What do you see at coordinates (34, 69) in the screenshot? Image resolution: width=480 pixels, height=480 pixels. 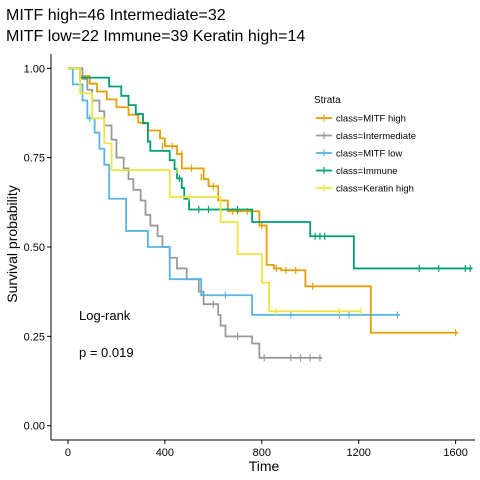 I see `y-tick-label: 1.00` at bounding box center [34, 69].